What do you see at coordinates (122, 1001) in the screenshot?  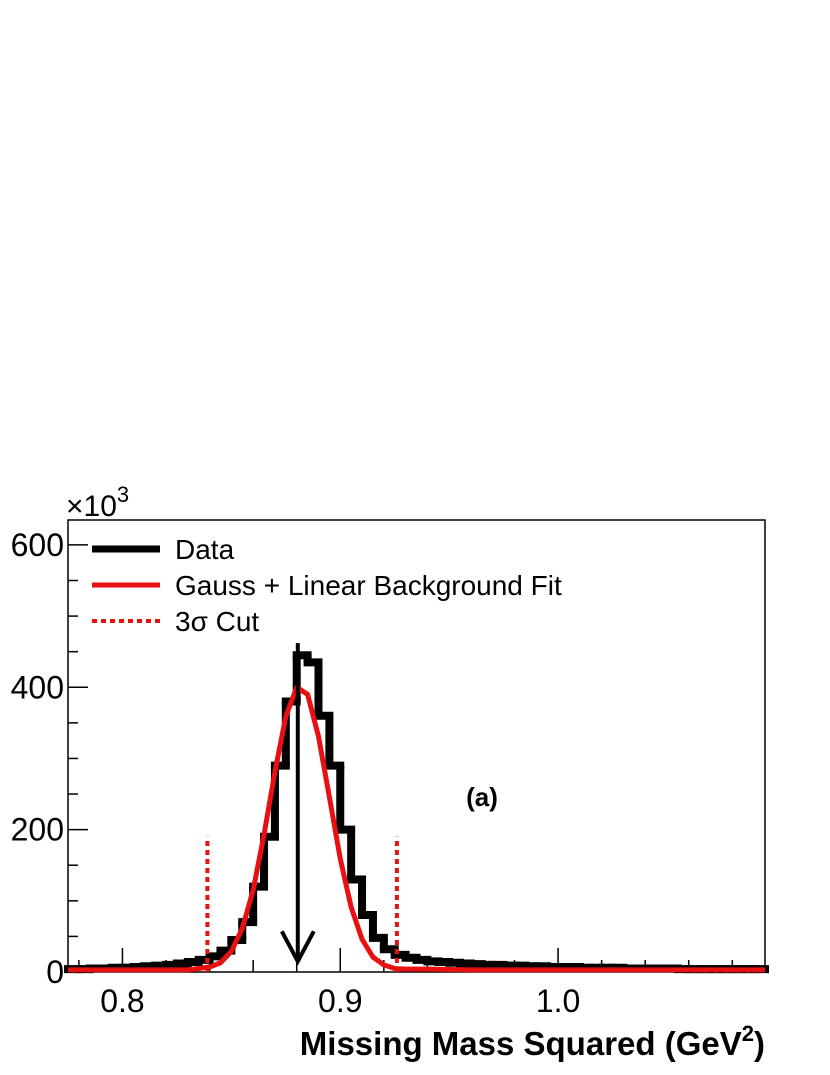 I see `x-tick-label: 0.8` at bounding box center [122, 1001].